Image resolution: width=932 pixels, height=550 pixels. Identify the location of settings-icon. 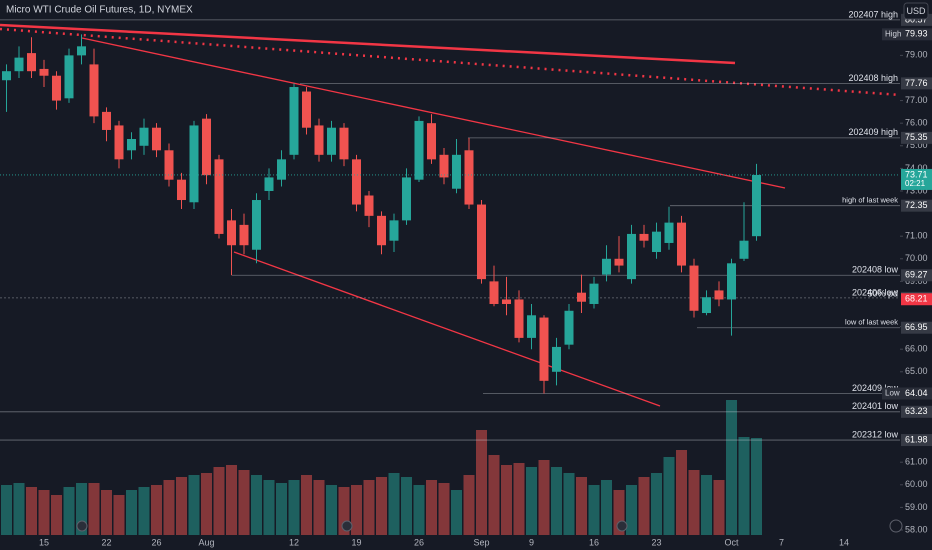
(896, 526).